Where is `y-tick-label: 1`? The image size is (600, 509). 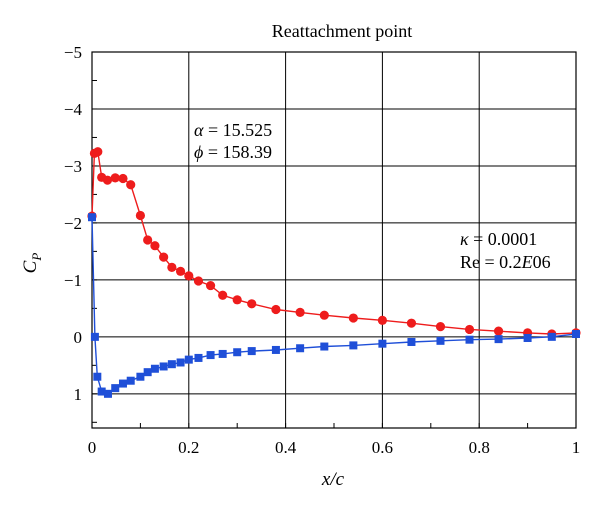 y-tick-label: 1 is located at coordinates (78, 394).